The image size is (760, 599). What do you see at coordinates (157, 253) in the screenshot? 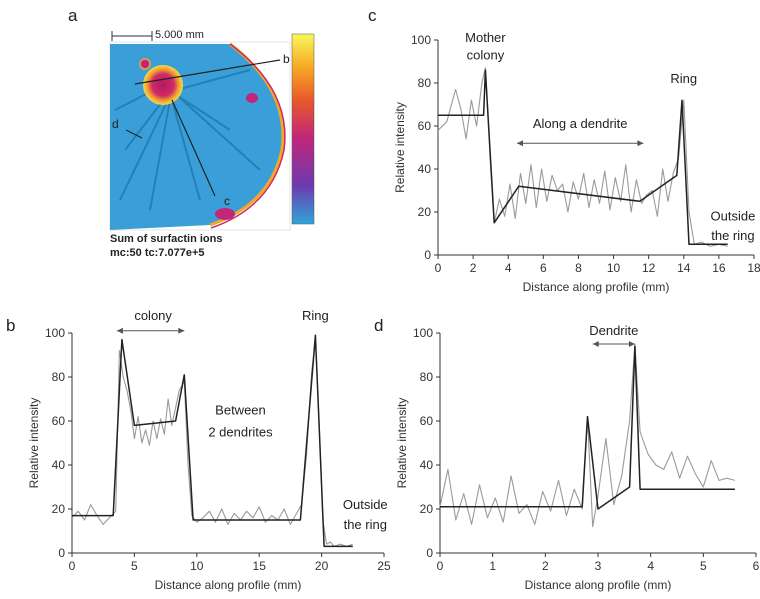
I see `image-caption-line2: mc:50 tc:7.077e+5` at bounding box center [157, 253].